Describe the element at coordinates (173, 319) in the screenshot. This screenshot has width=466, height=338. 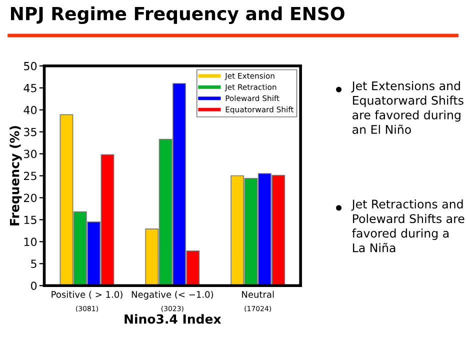
I see `x-axis-title: Nino3.4 Index` at that location.